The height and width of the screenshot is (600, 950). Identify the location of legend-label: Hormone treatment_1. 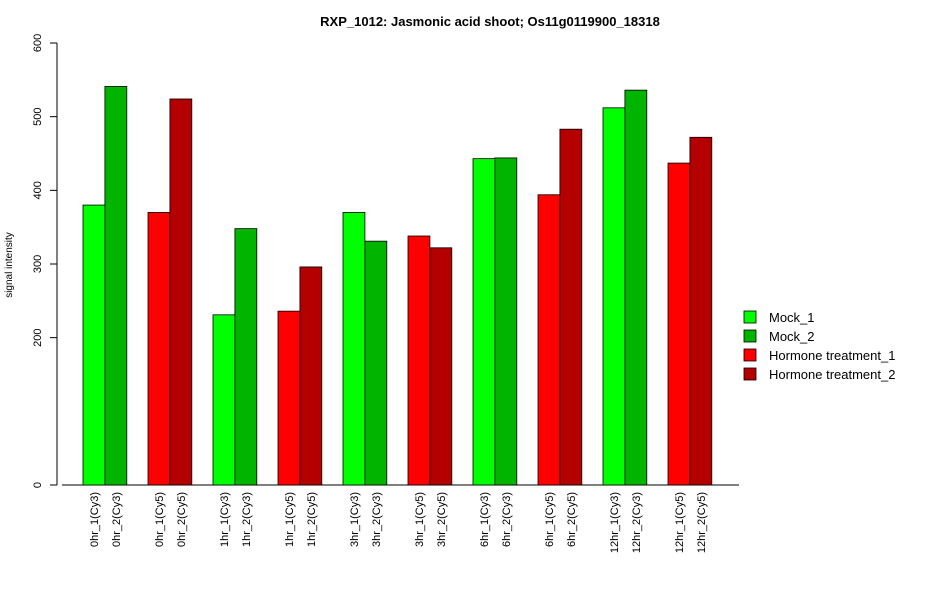
(832, 355).